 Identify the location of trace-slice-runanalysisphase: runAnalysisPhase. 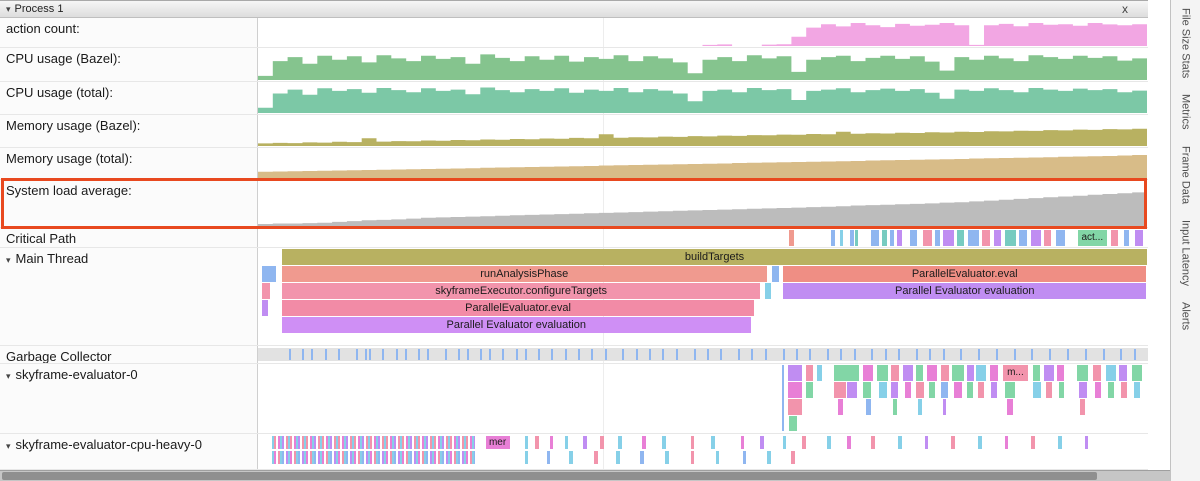
(524, 274).